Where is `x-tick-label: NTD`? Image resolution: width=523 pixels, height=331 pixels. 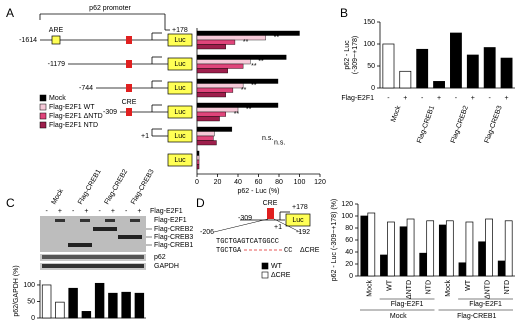
x-tick-label: NTD is located at coordinates (429, 287).